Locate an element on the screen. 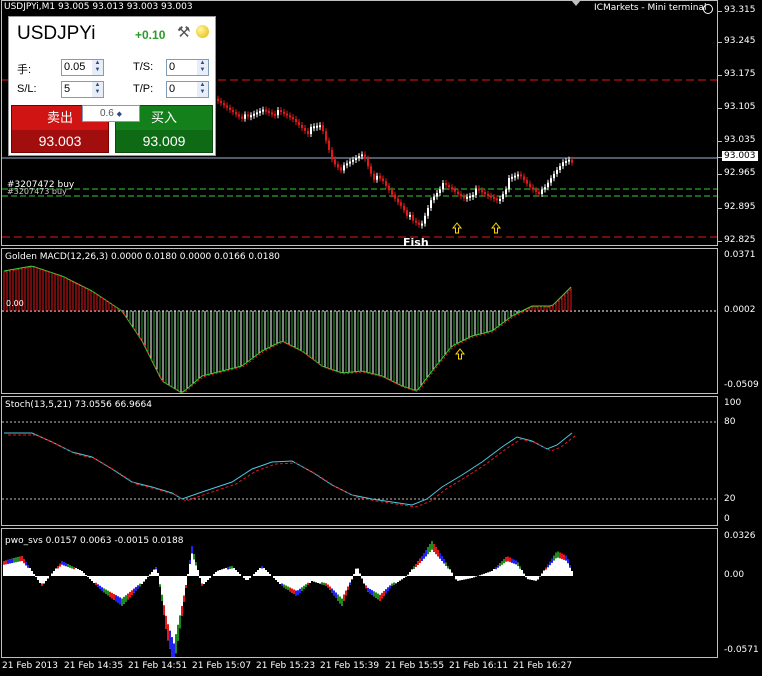  time-axis-label: 21 Feb 15:07 is located at coordinates (222, 666).